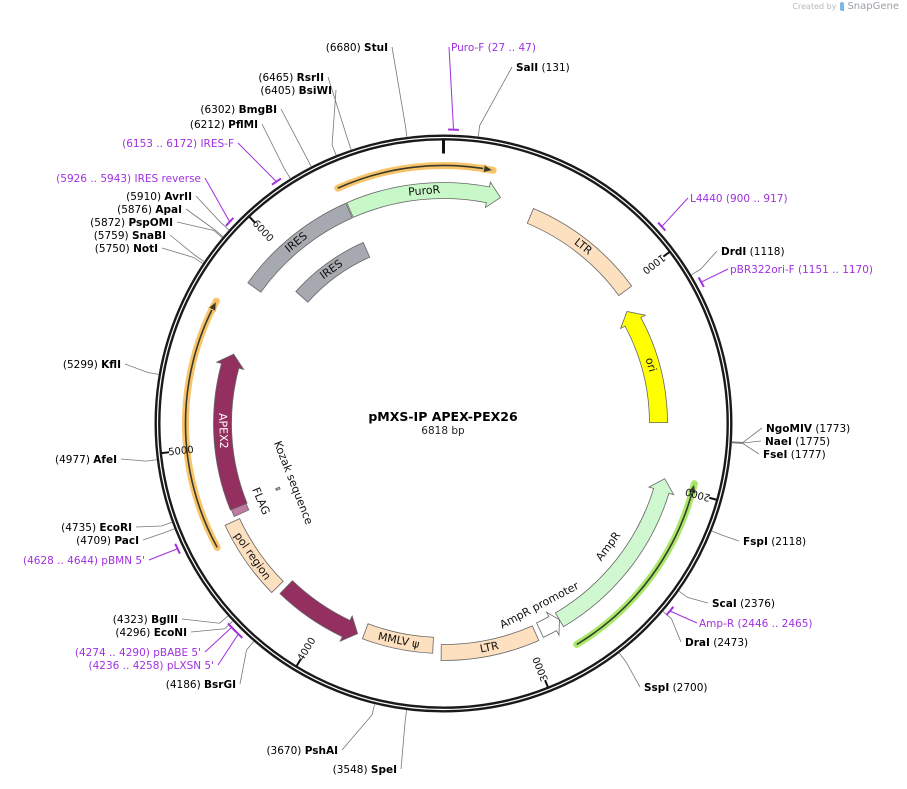 The width and height of the screenshot is (907, 789). Describe the element at coordinates (490, 647) in the screenshot. I see `feature-label-ltr: LTR` at that location.